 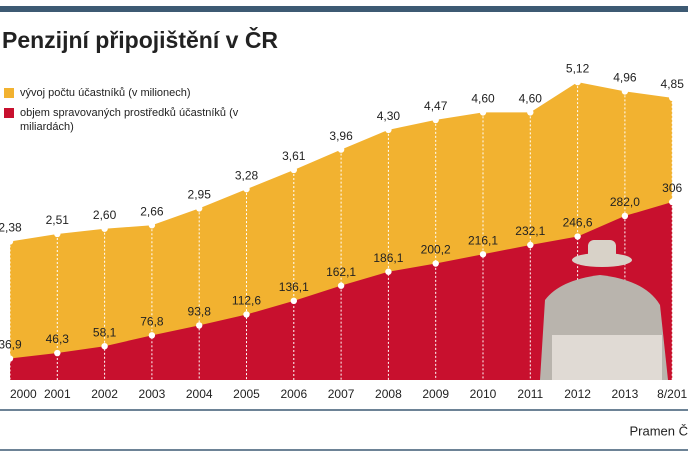 What do you see at coordinates (105, 93) in the screenshot?
I see `legend-label: vývoj počtu účastníků (v milionech)` at bounding box center [105, 93].